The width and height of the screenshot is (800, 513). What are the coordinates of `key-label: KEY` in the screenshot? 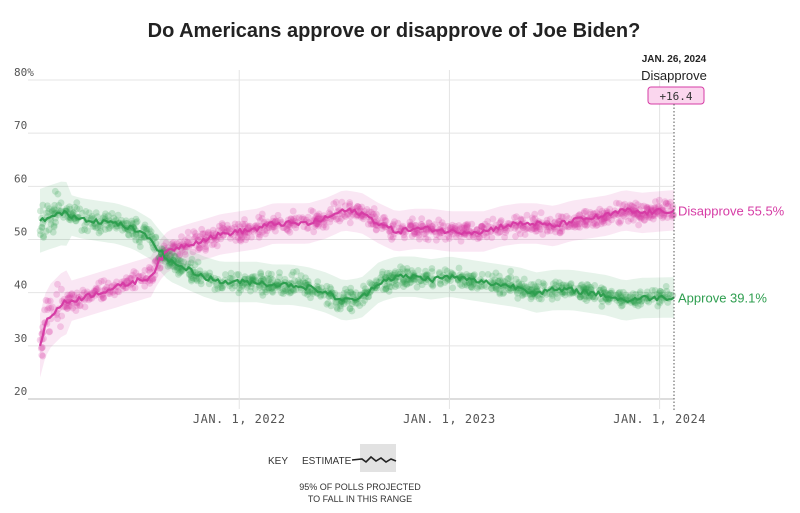 It's located at (278, 461).